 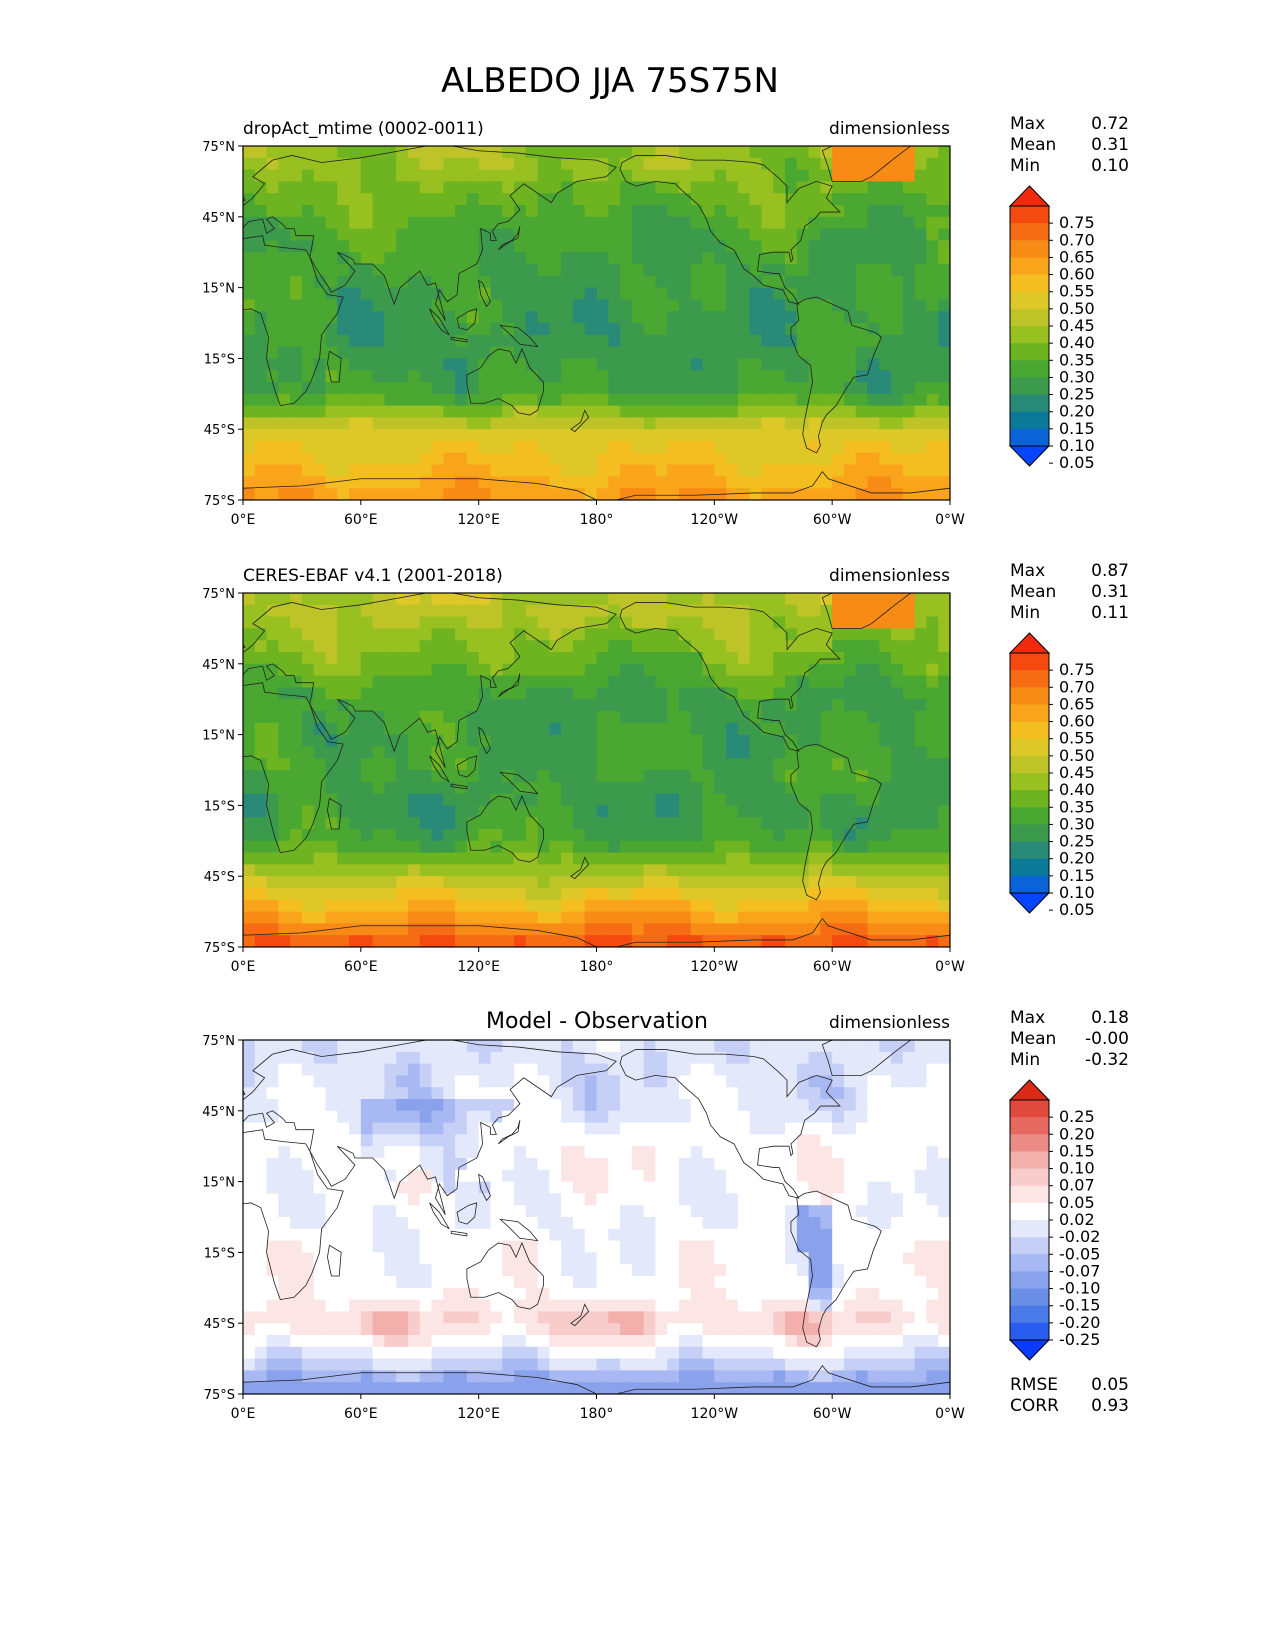 What do you see at coordinates (715, 967) in the screenshot?
I see `x-tick-label: 120°W` at bounding box center [715, 967].